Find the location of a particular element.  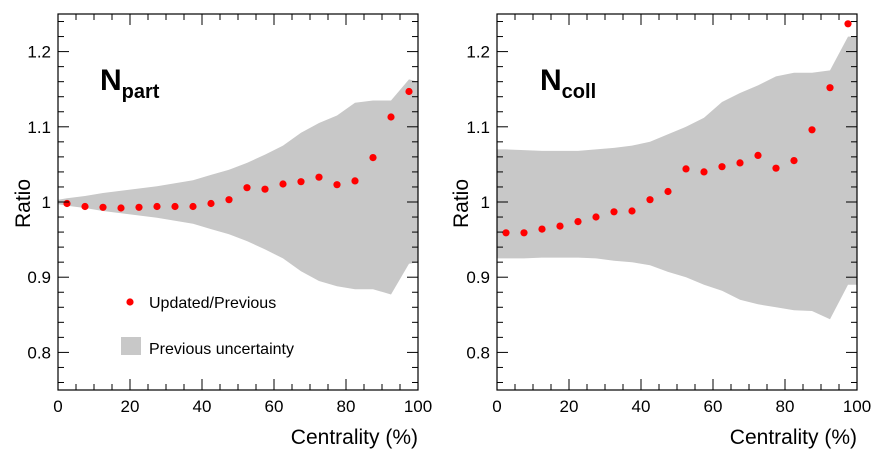

legend-point-swatch is located at coordinates (130, 302).